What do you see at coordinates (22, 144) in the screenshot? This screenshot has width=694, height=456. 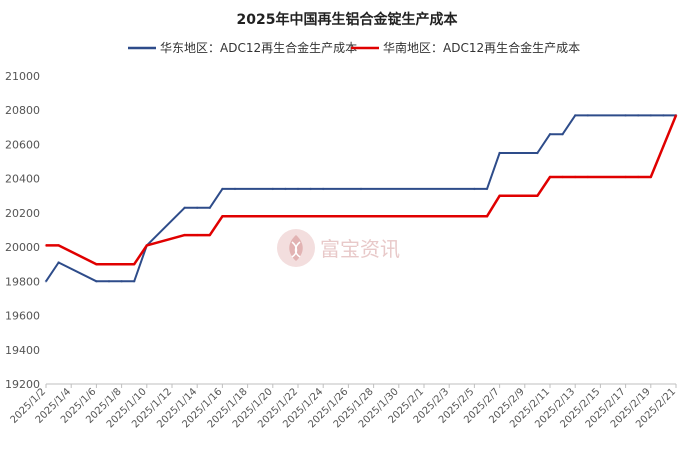 I see `y-tick-label: 20600` at bounding box center [22, 144].